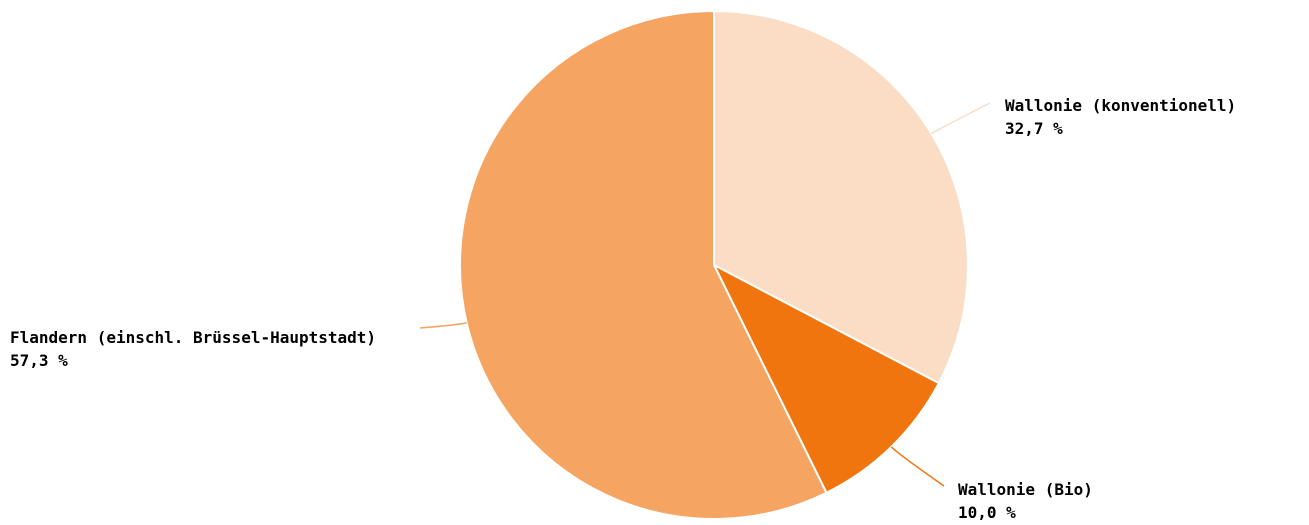 This screenshot has width=1309, height=525. I want to click on label-wallonie-konventionell: Wallonie (konventionell) 32,7 %, so click(1125, 117).